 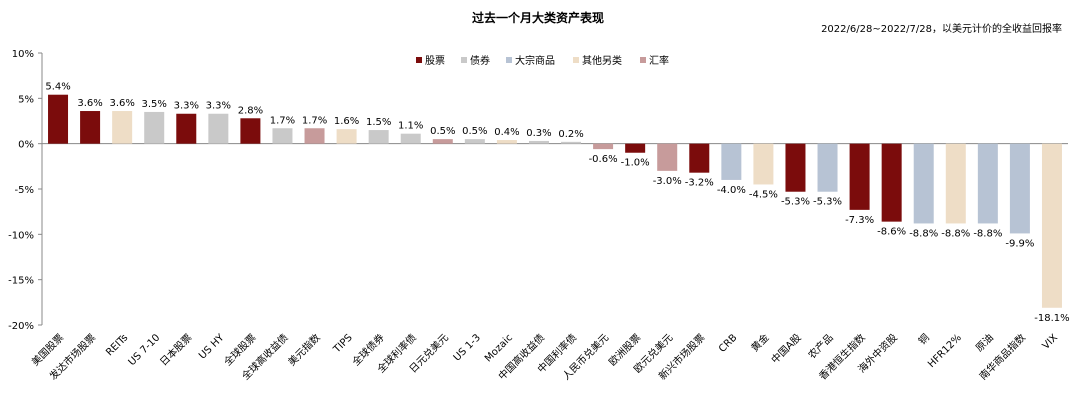 I want to click on chart-title: 过去一个月大类资产表现, so click(x=538, y=17).